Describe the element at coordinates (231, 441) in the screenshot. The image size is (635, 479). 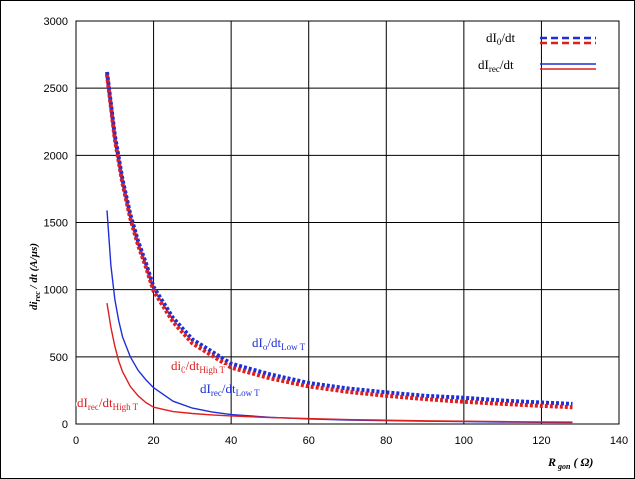
I see `x-tick-label-2: 40` at that location.